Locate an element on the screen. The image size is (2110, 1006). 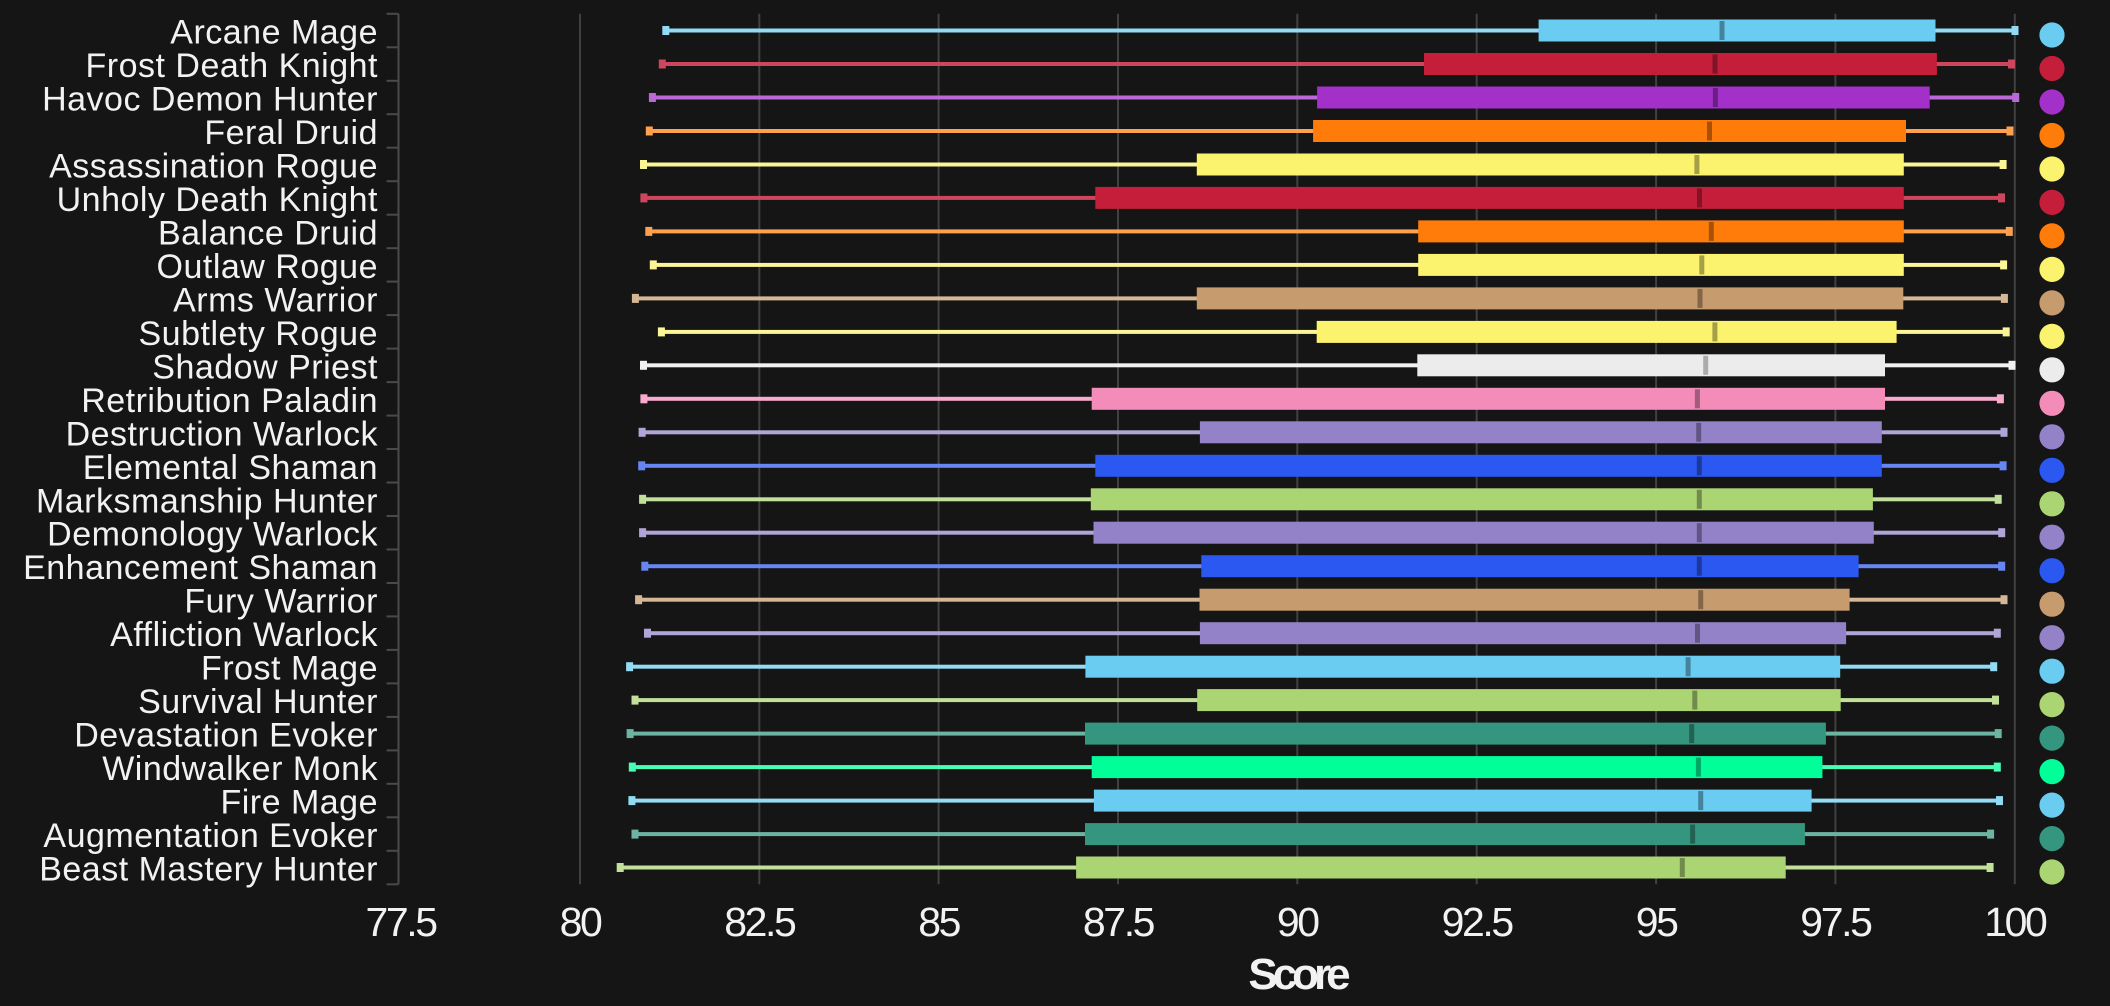
svg-text: Enhancement Shaman is located at coordinates (200, 568).